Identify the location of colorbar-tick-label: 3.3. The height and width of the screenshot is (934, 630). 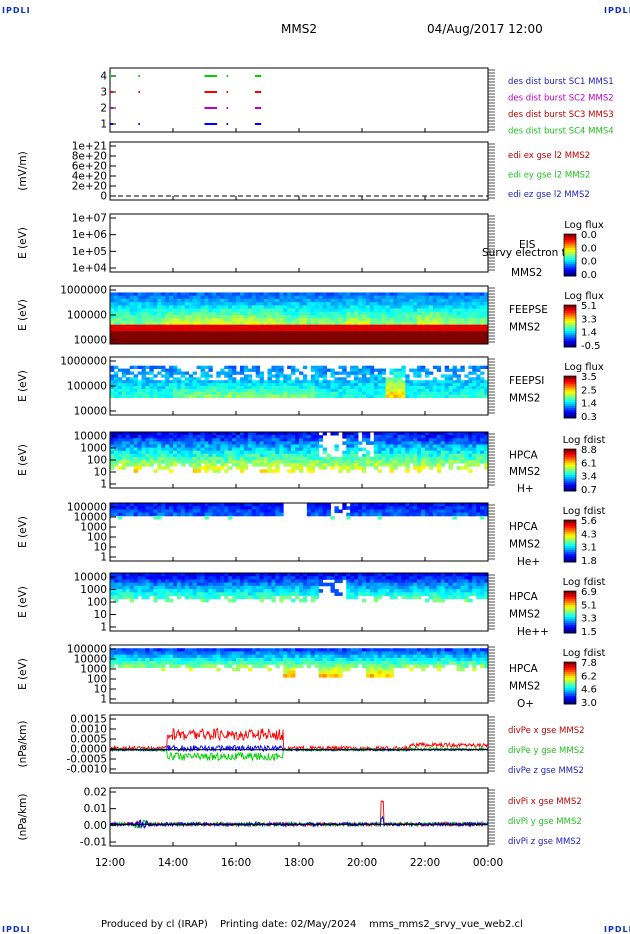
(589, 319).